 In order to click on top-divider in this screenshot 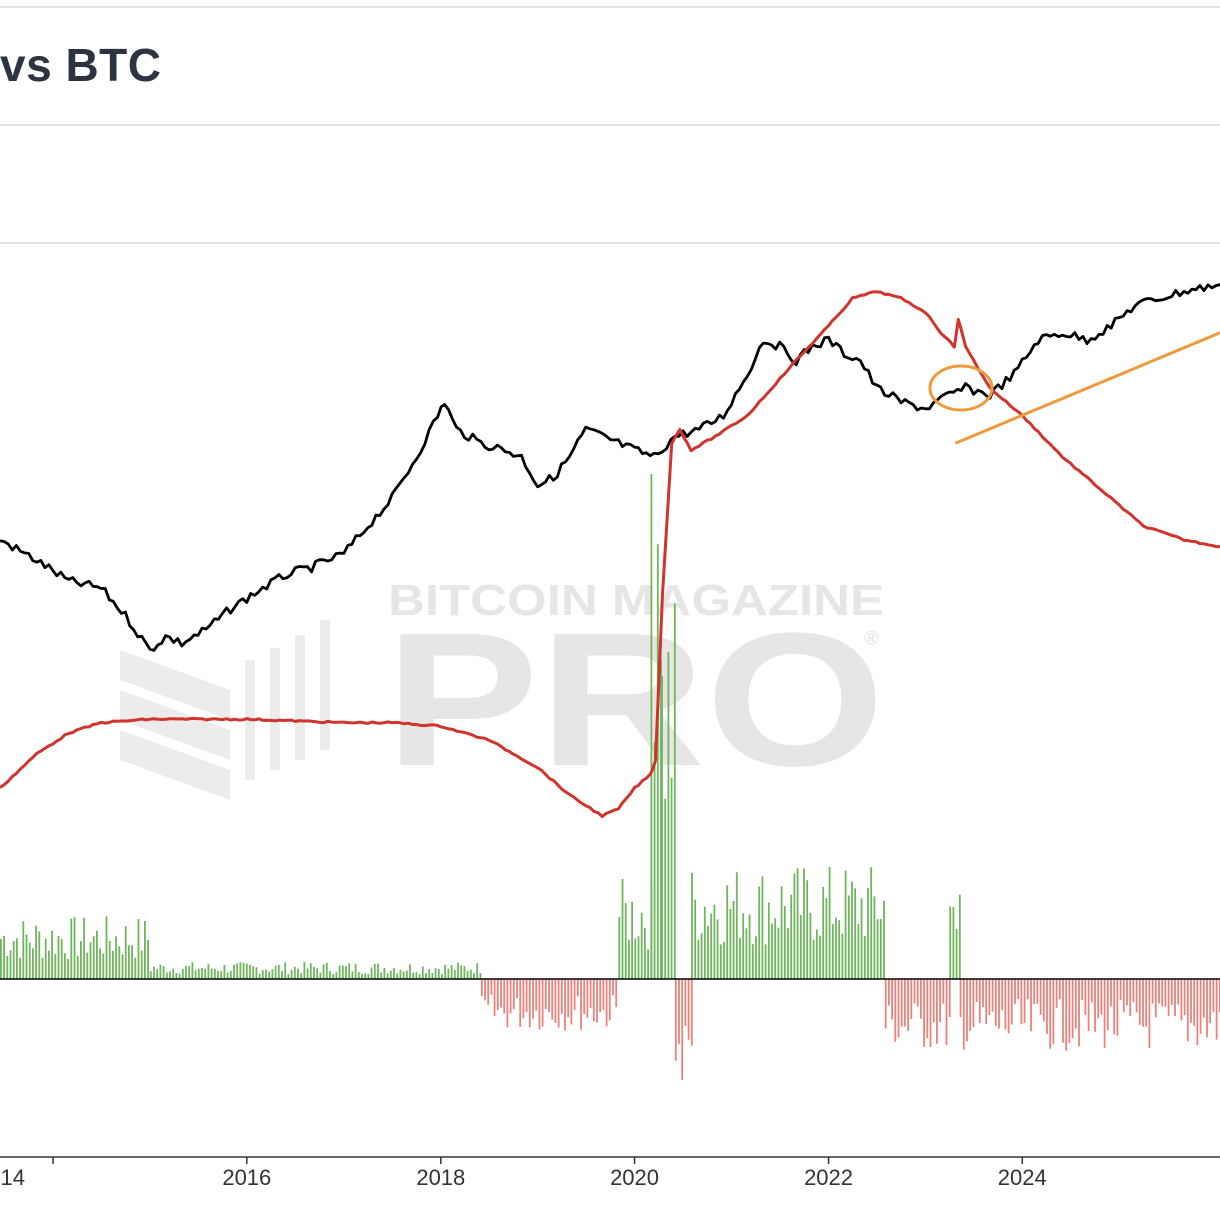, I will do `click(610, 7)`.